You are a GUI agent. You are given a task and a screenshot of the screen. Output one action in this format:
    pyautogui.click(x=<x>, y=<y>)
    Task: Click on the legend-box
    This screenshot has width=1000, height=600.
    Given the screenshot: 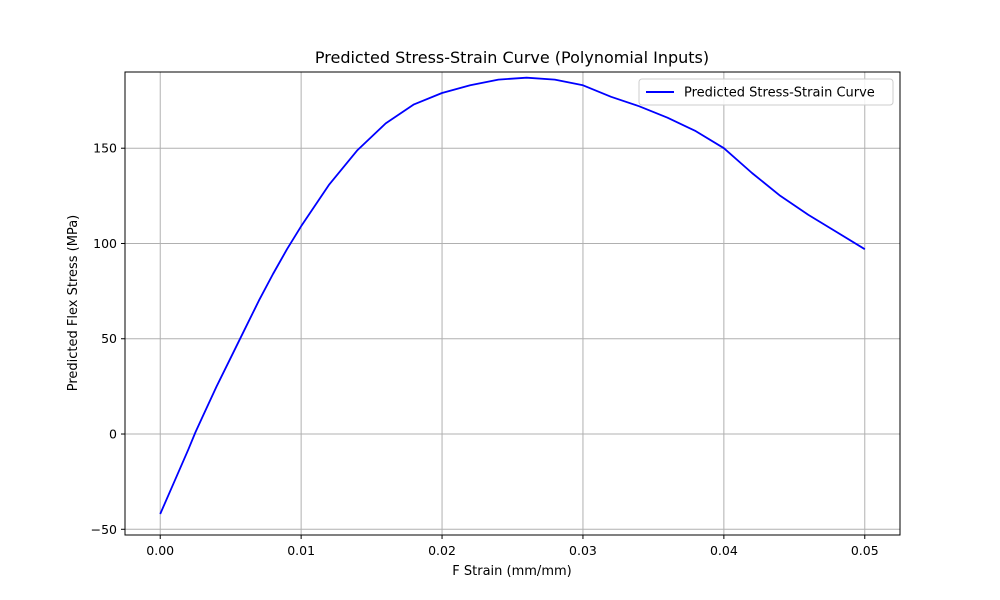 What is the action you would take?
    pyautogui.click(x=766, y=92)
    